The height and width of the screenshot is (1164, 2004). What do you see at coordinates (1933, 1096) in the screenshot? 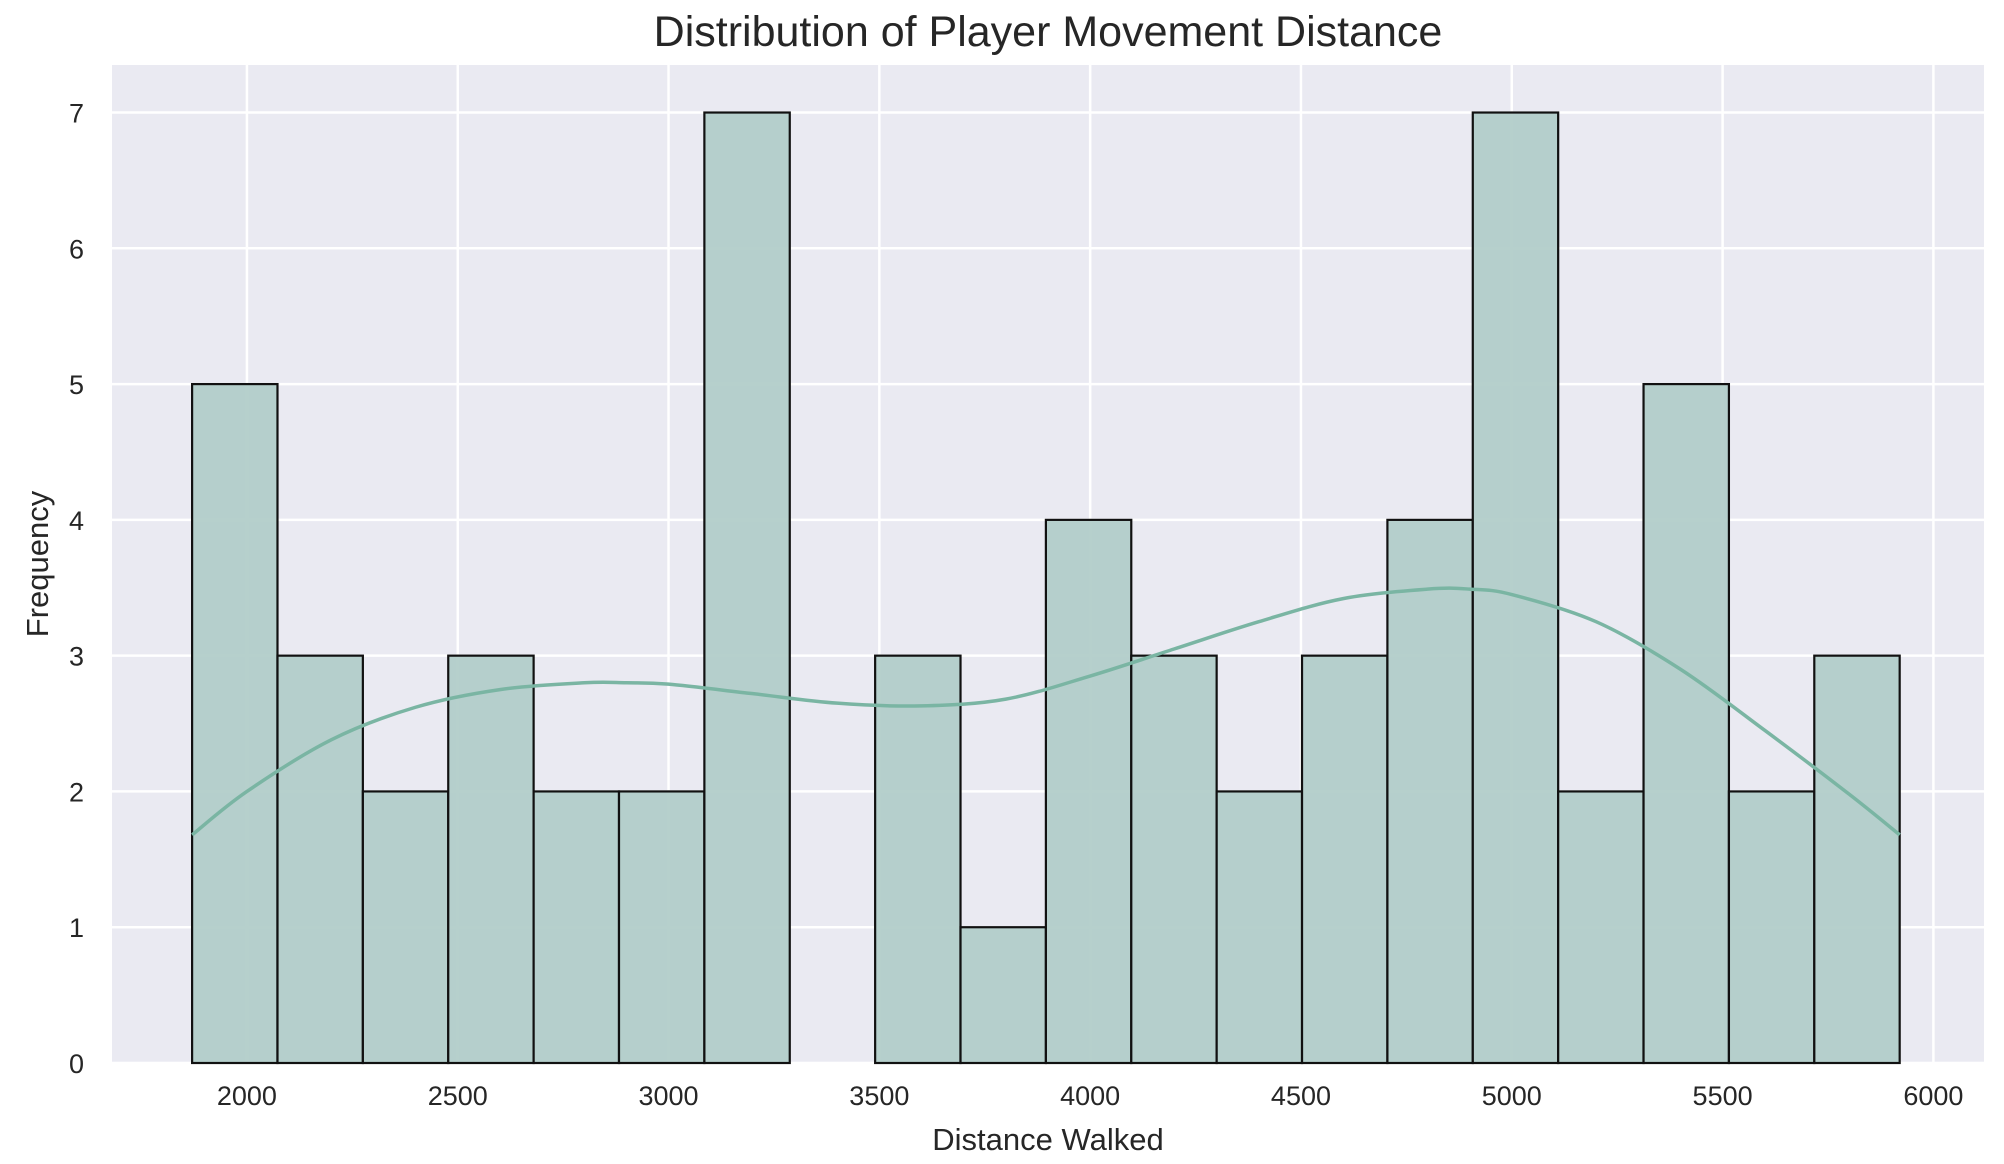
I see `x-tick-label: 6000` at bounding box center [1933, 1096].